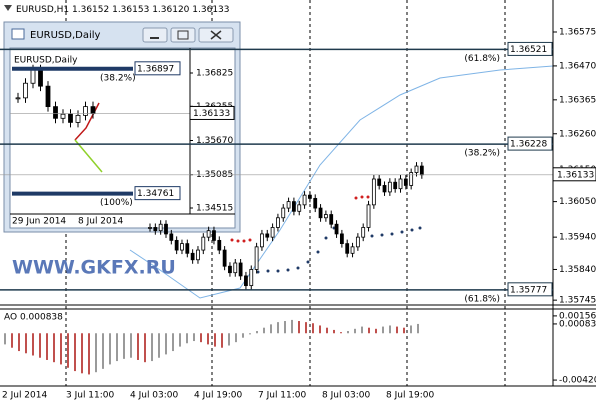 This screenshot has height=400, width=596. I want to click on x-tick-label: 3 Jul 11:00, so click(90, 395).